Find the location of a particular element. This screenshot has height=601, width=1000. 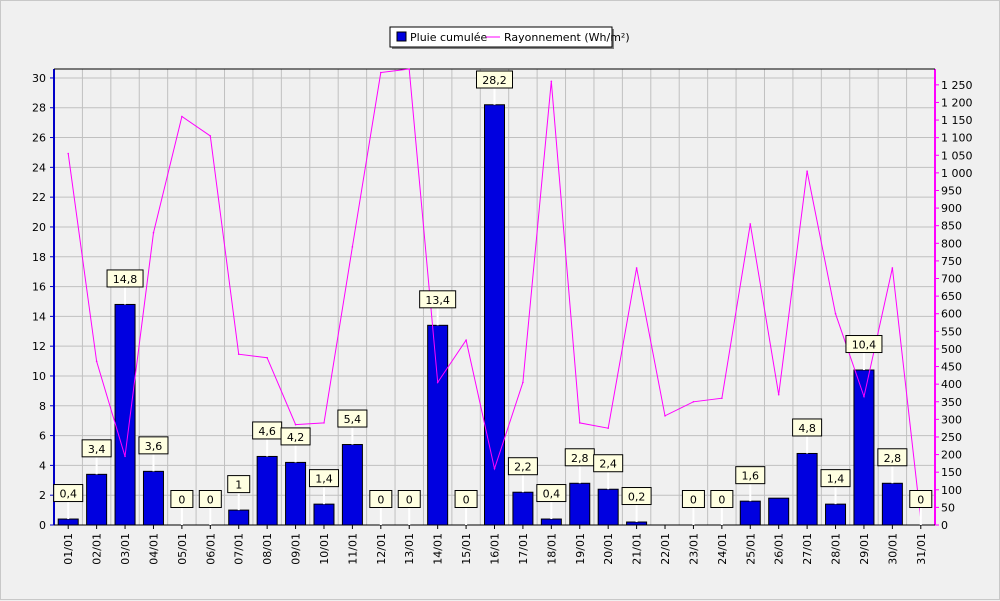

data-label-text: 1,4 is located at coordinates (836, 479).